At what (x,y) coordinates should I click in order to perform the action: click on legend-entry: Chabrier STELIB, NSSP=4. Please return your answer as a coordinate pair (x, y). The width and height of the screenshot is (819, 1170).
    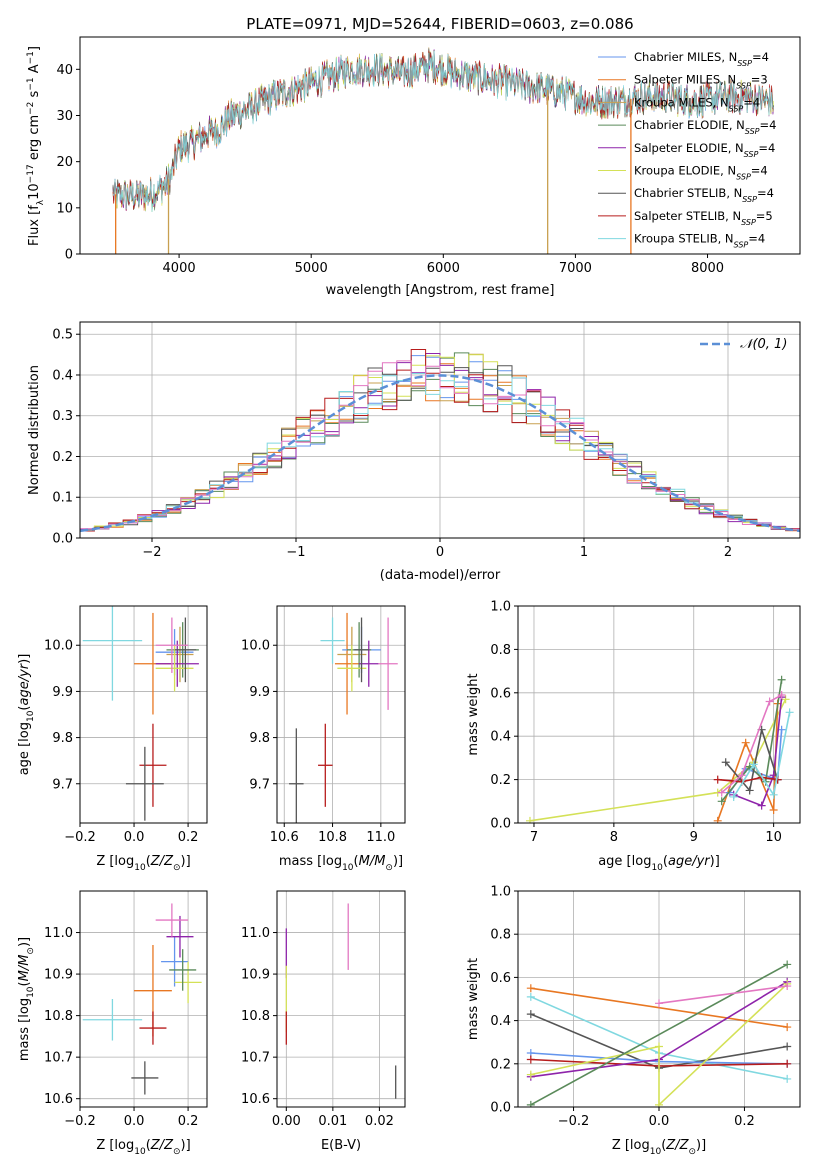
    Looking at the image, I should click on (704, 195).